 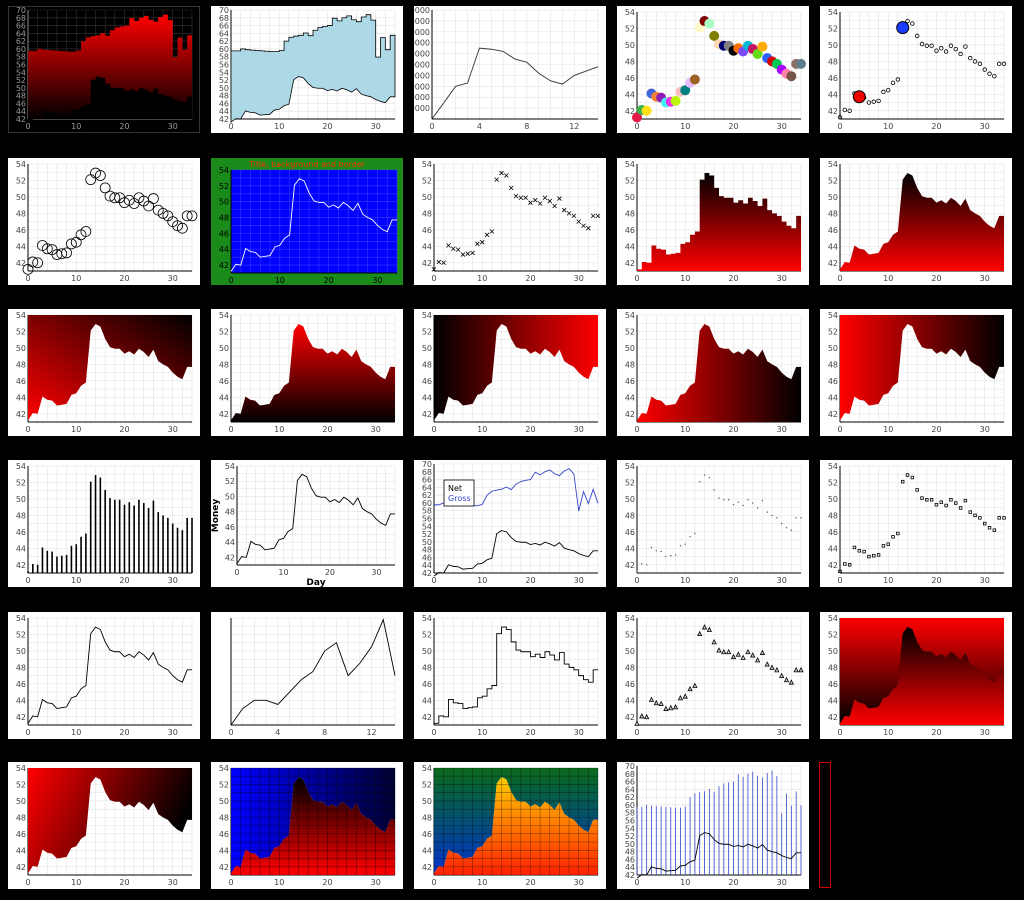 I want to click on y-tick-label: 100000, so click(x=422, y=10).